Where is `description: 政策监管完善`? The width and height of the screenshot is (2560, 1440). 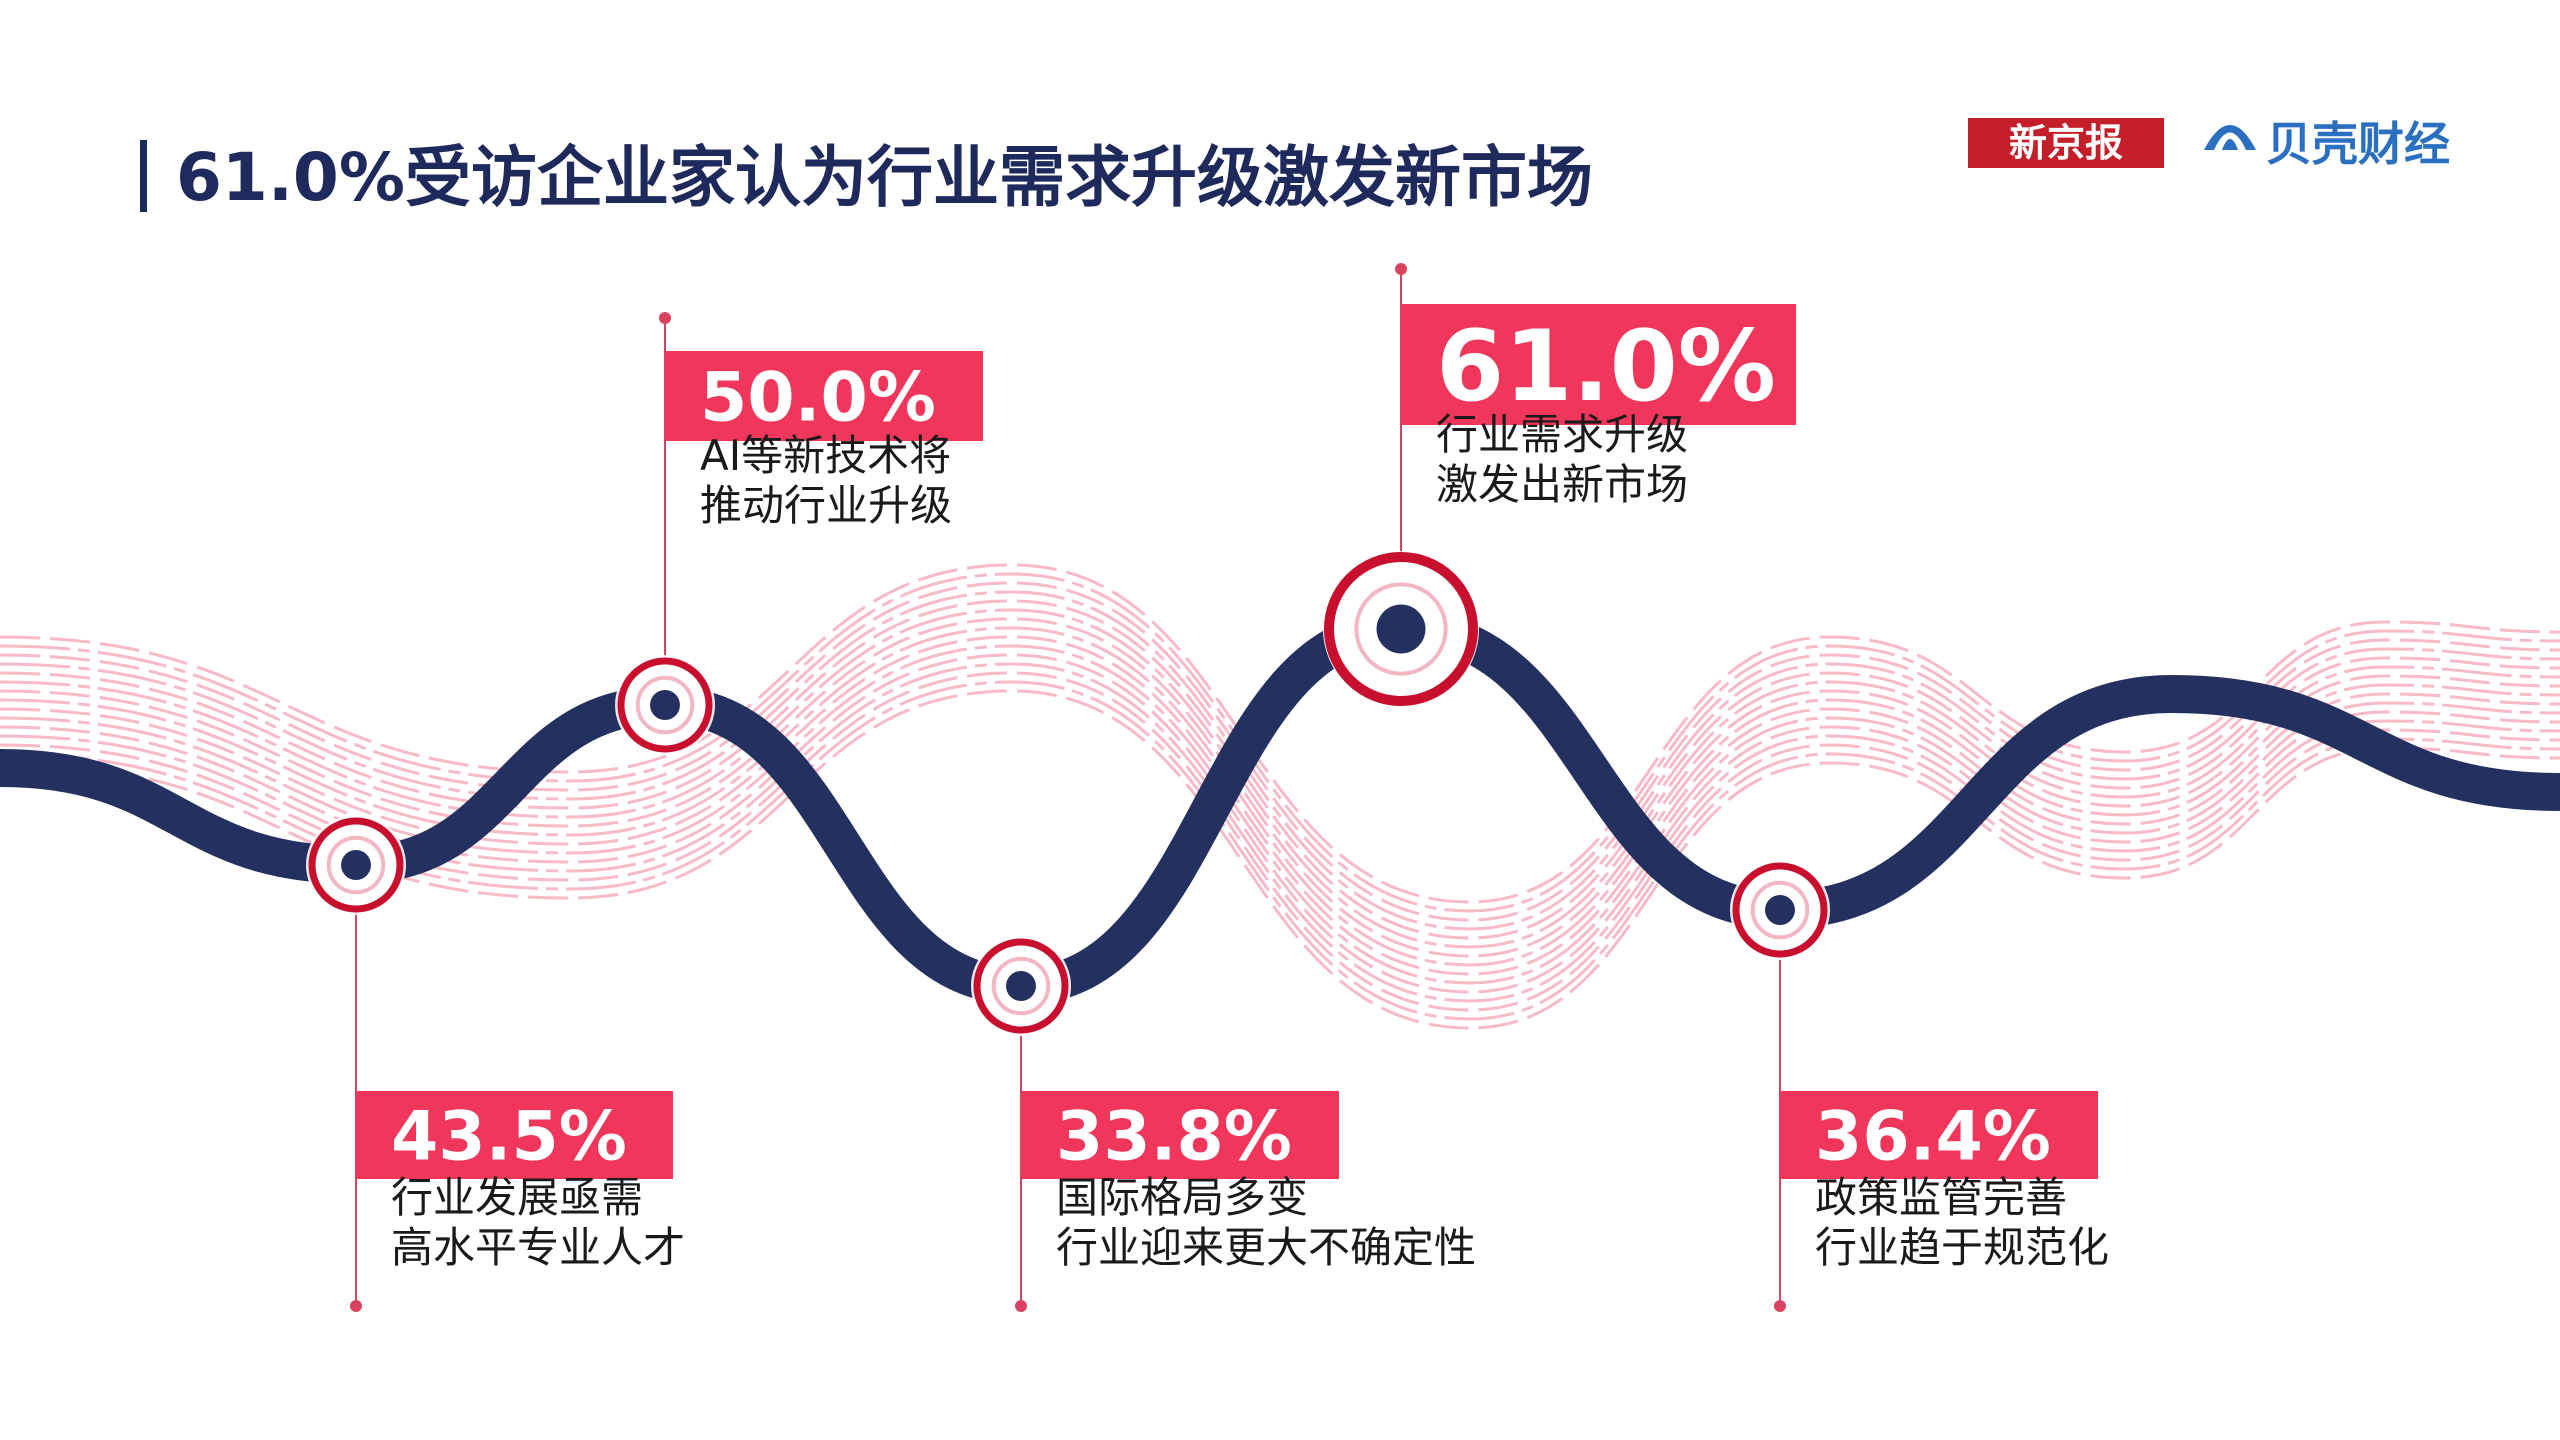
description: 政策监管完善 is located at coordinates (1941, 1197).